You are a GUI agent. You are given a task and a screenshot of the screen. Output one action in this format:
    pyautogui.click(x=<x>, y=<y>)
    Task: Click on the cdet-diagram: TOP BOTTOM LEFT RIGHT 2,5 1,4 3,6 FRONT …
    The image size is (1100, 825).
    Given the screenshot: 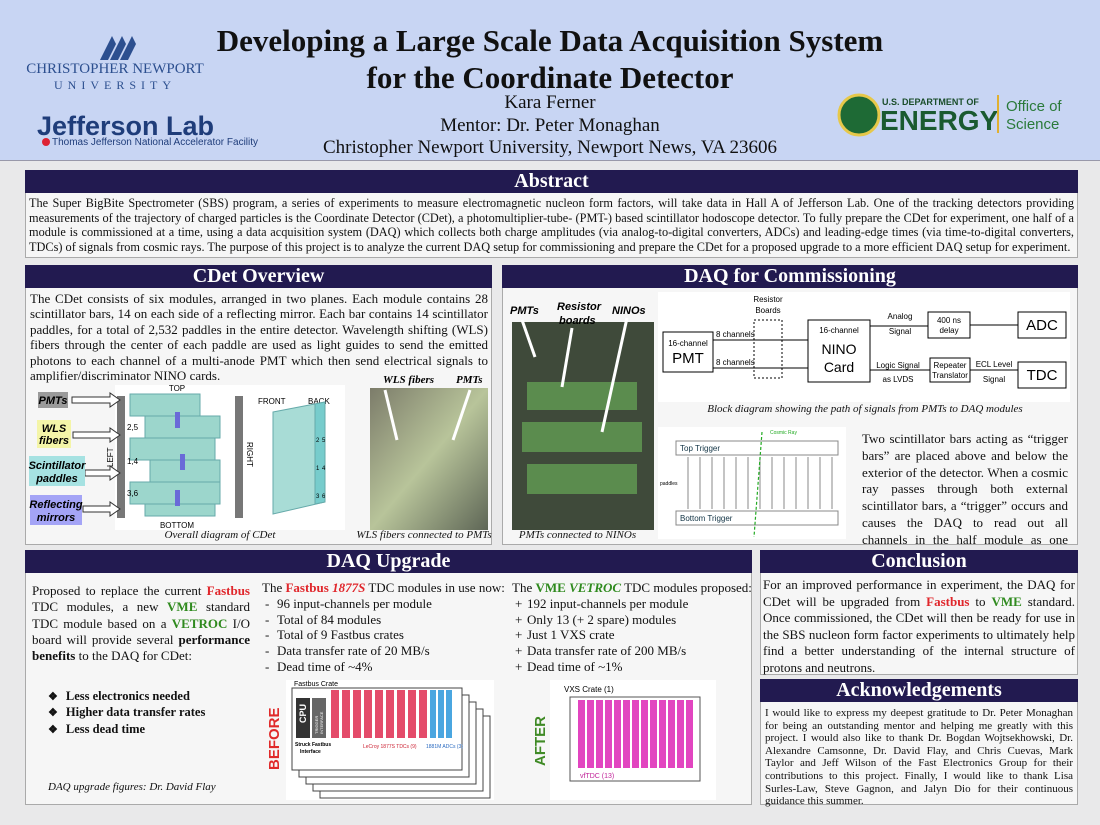 What is the action you would take?
    pyautogui.click(x=187, y=457)
    